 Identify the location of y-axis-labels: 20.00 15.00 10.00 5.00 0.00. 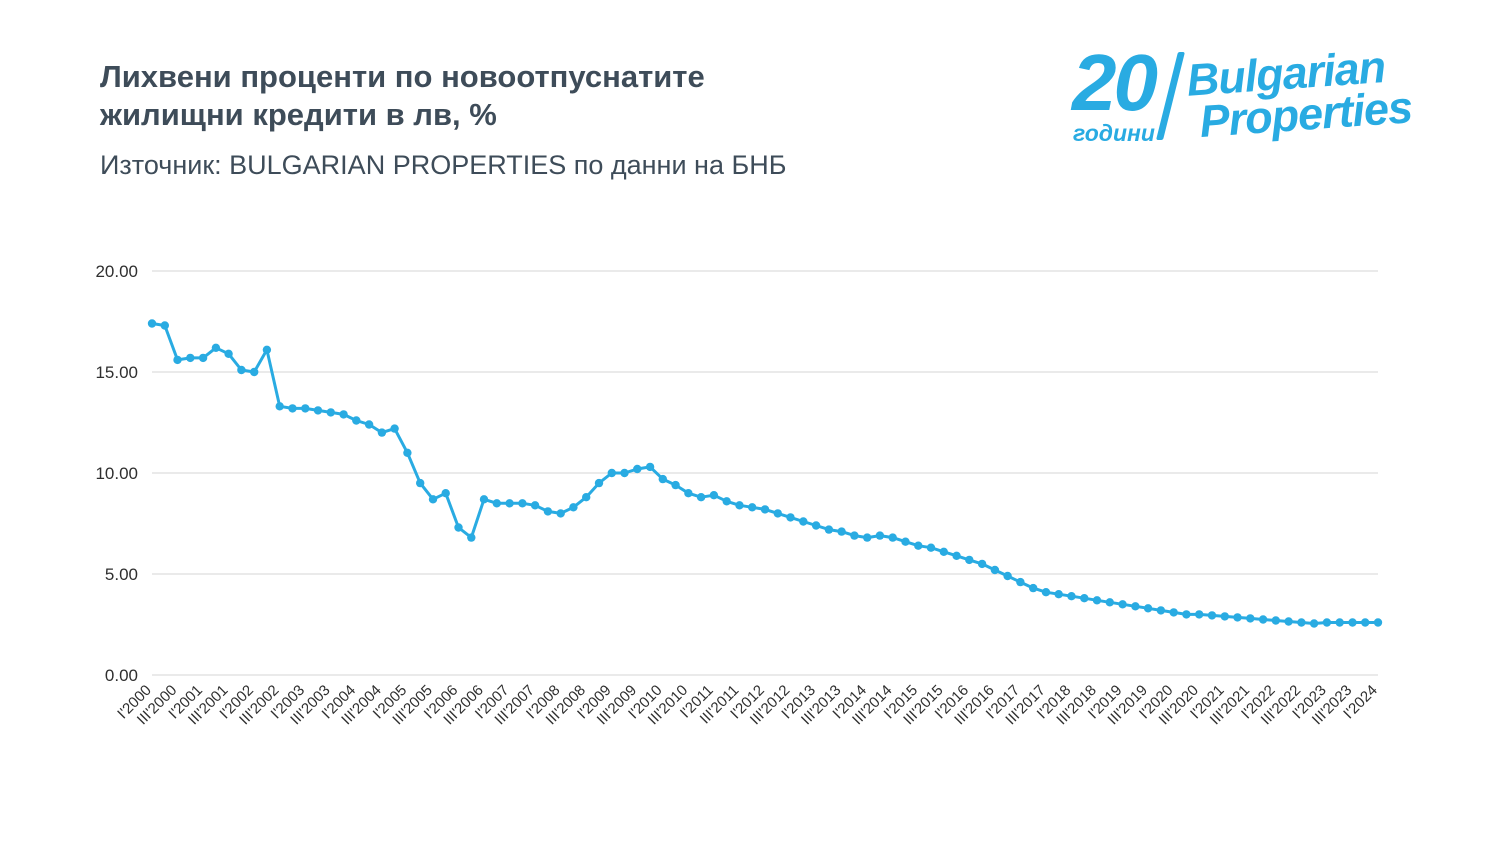
(116, 473).